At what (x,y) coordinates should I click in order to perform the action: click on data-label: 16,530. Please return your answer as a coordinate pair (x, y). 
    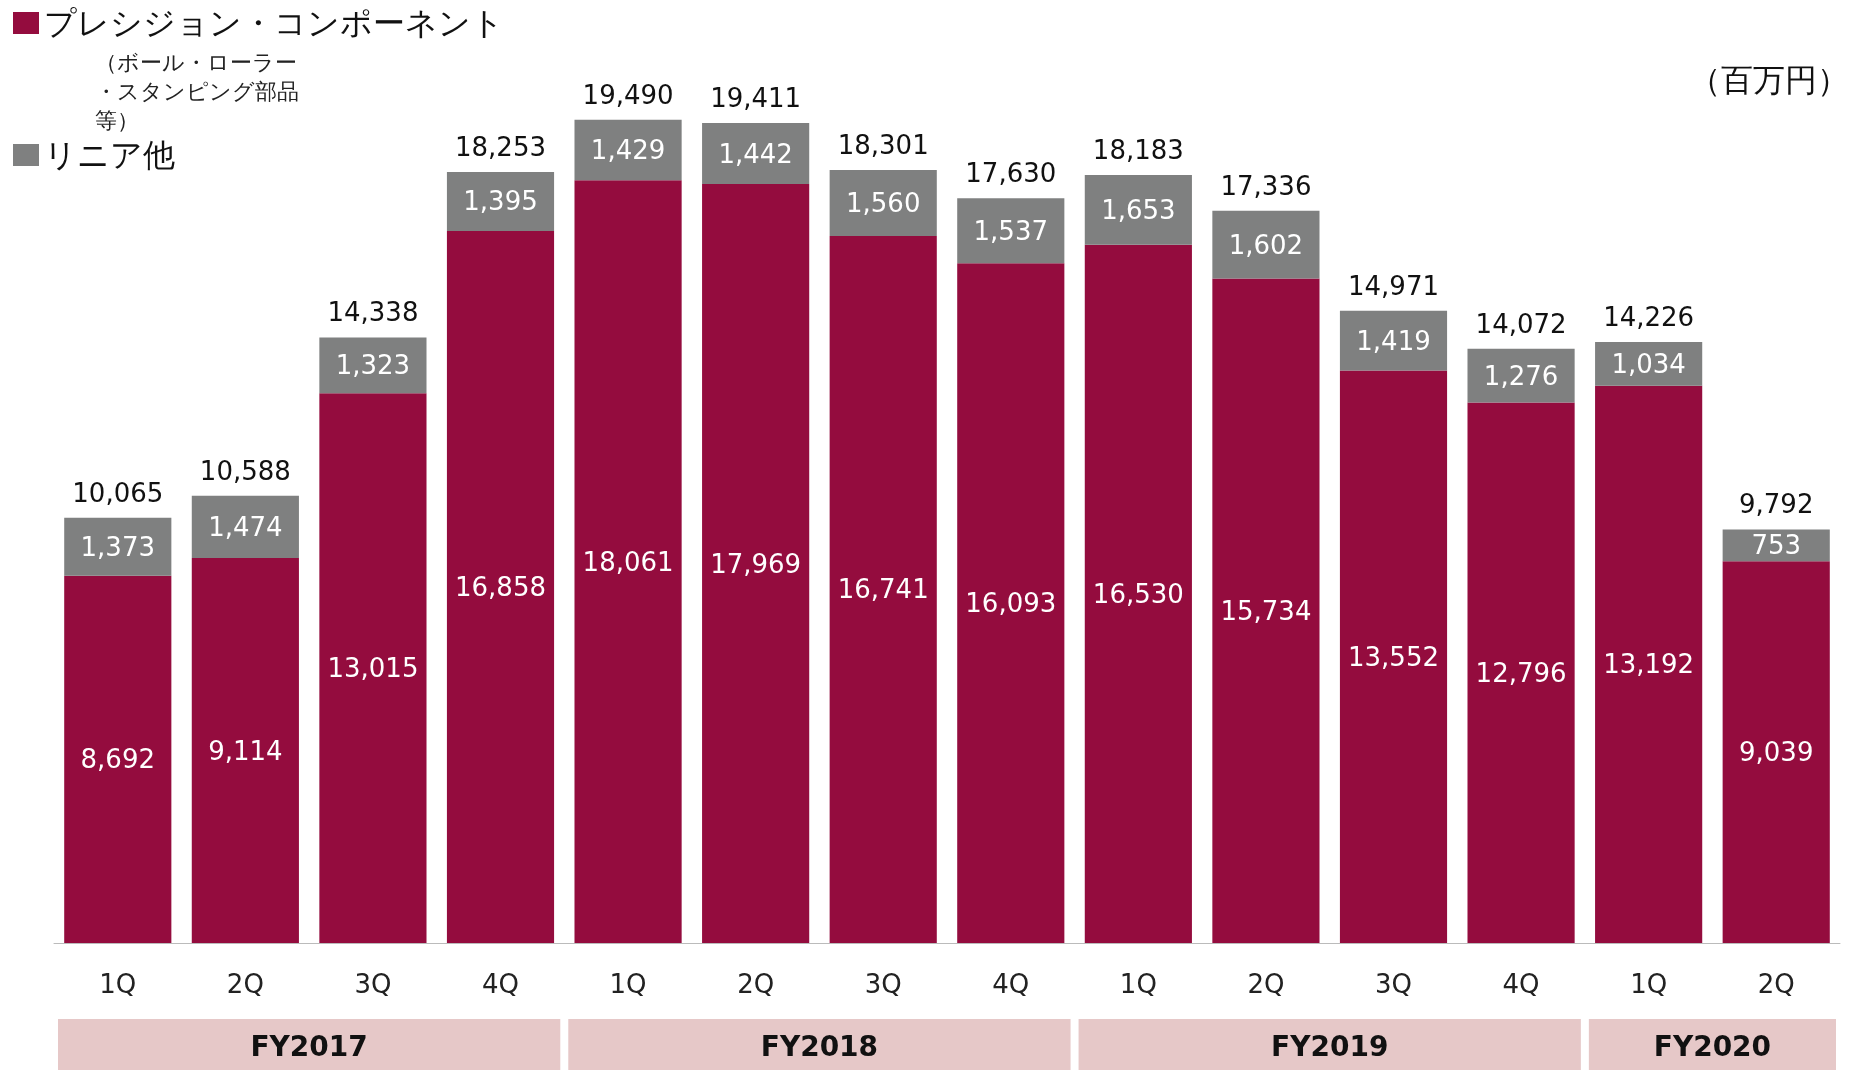
    Looking at the image, I should click on (1138, 593).